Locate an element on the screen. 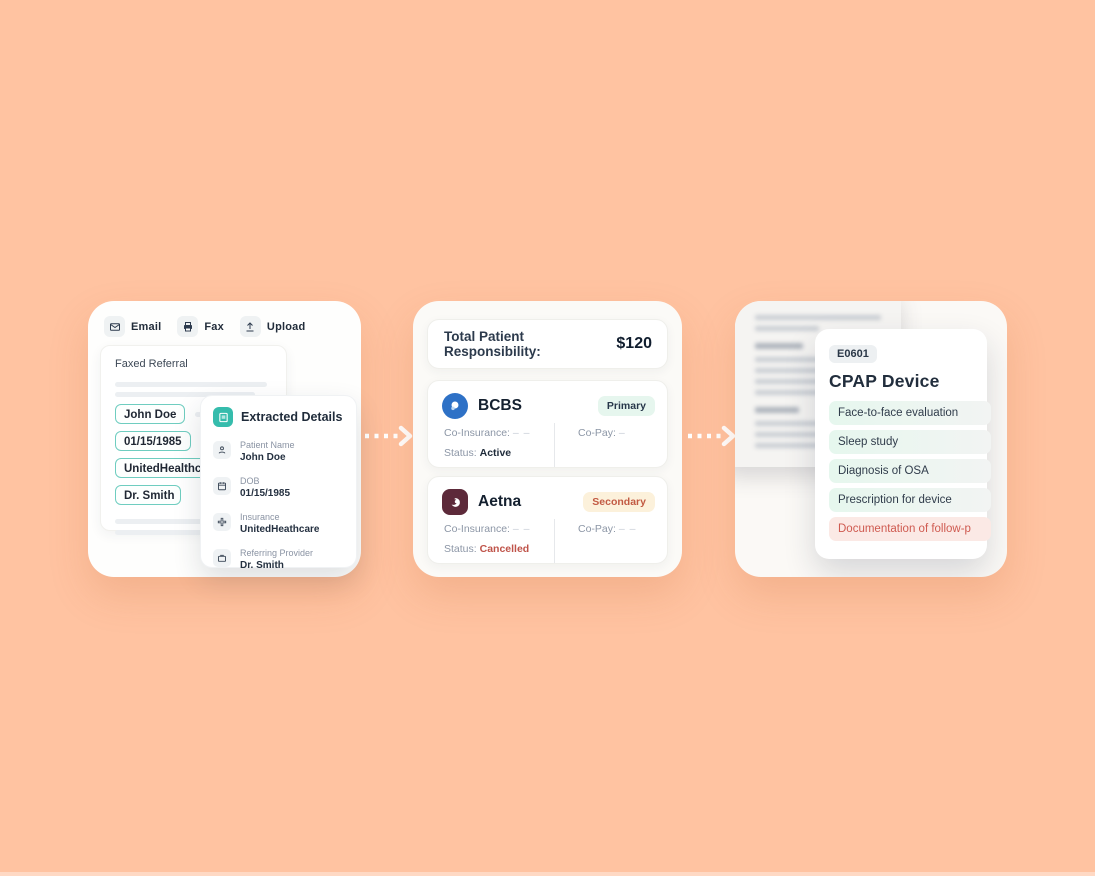  status-value: Cancelled is located at coordinates (504, 549).